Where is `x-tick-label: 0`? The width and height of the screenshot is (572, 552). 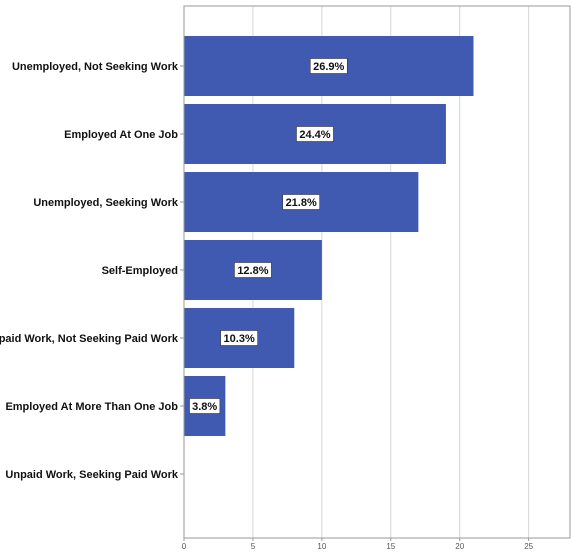 x-tick-label: 0 is located at coordinates (184, 546).